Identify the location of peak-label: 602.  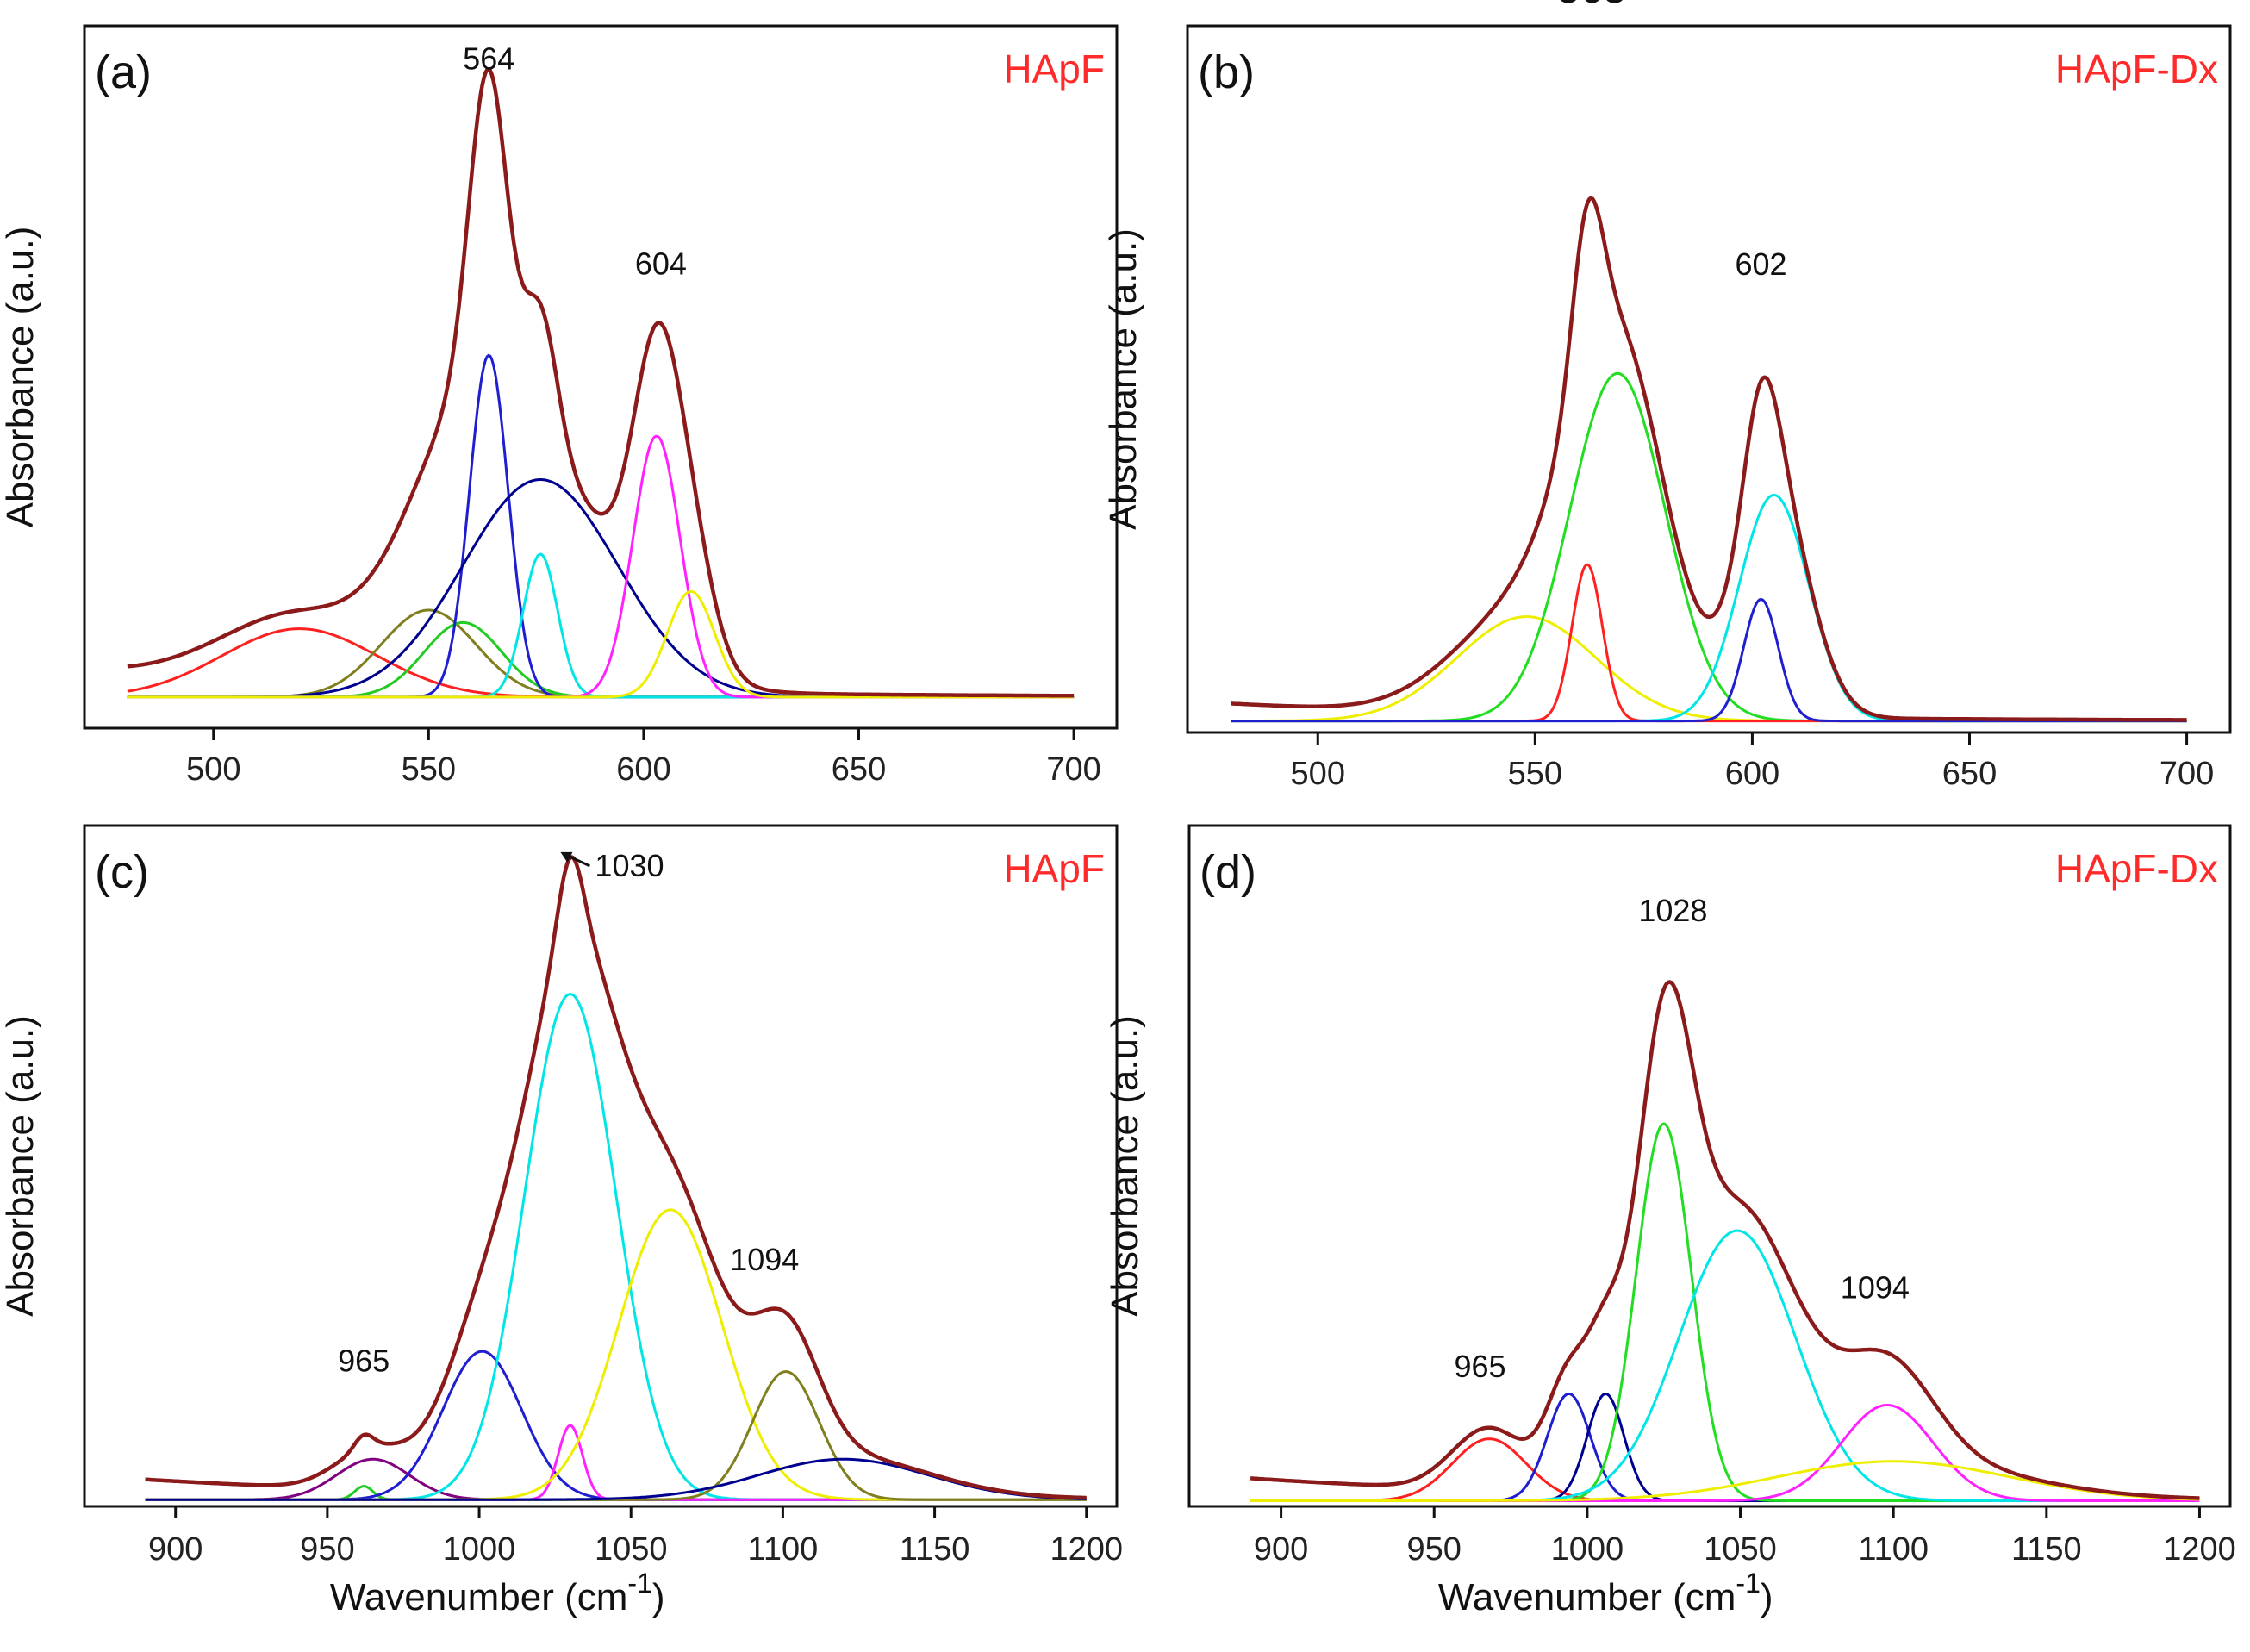
(1760, 264).